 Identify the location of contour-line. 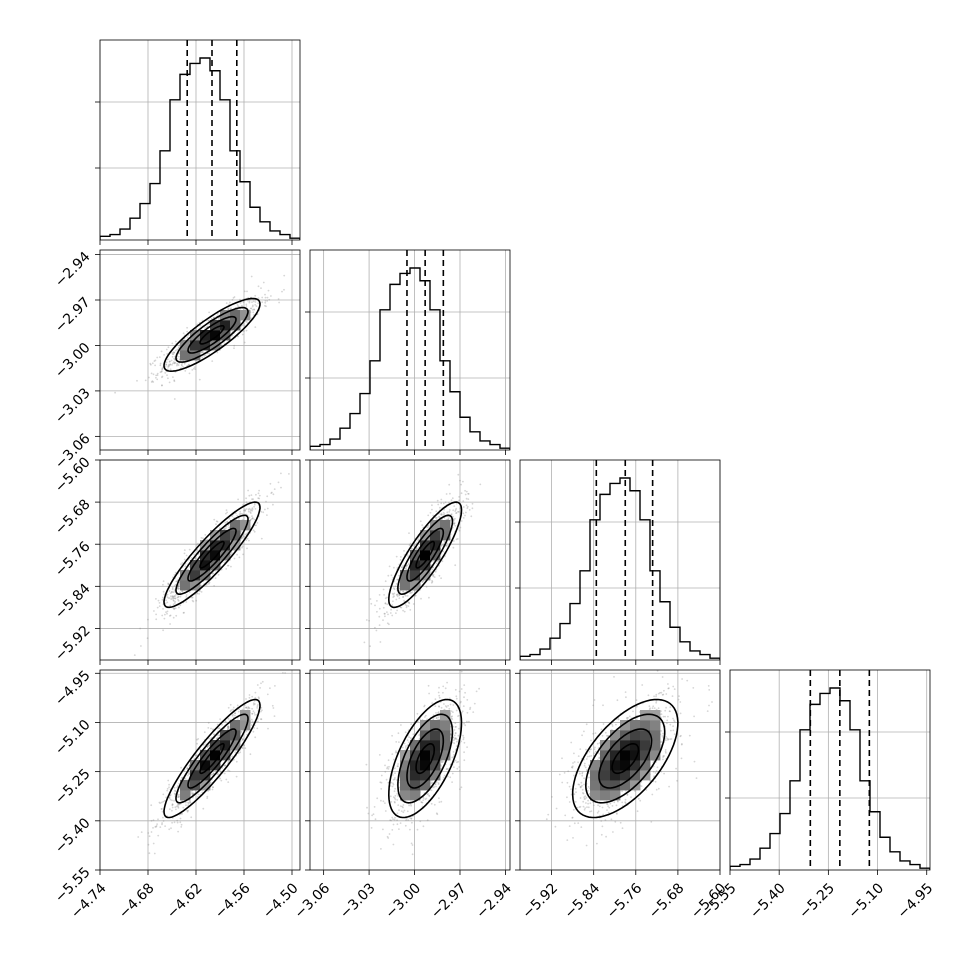
(212, 554).